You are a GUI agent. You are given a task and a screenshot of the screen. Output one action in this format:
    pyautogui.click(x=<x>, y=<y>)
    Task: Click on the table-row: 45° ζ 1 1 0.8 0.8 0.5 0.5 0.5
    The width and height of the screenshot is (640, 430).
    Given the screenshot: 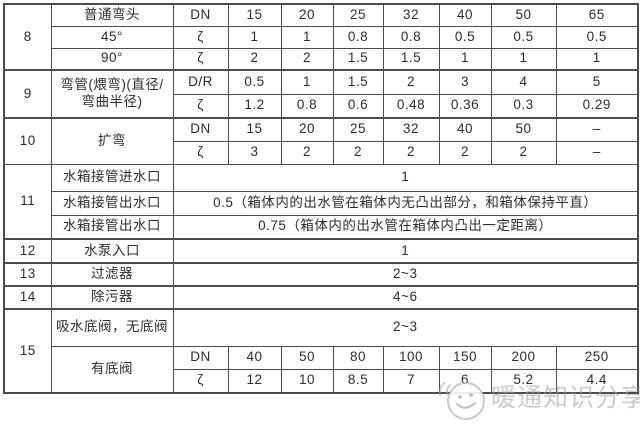 What is the action you would take?
    pyautogui.click(x=321, y=37)
    